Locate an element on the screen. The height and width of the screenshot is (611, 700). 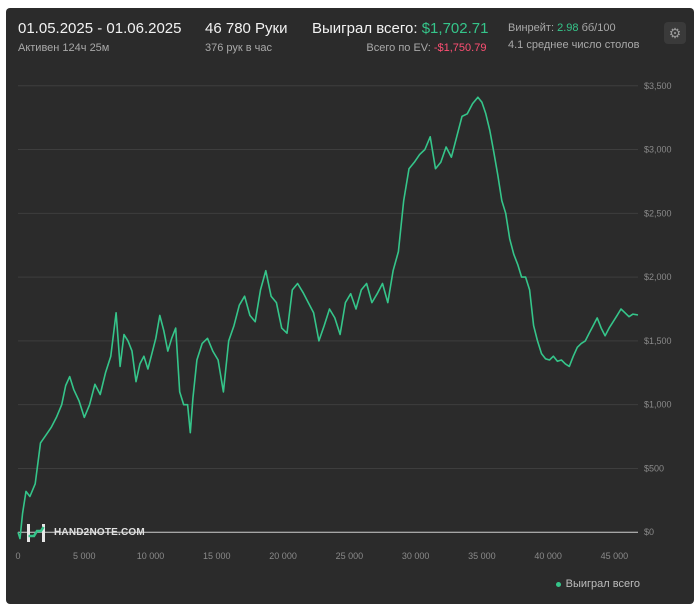
x-tick-label: 10 000 is located at coordinates (151, 556).